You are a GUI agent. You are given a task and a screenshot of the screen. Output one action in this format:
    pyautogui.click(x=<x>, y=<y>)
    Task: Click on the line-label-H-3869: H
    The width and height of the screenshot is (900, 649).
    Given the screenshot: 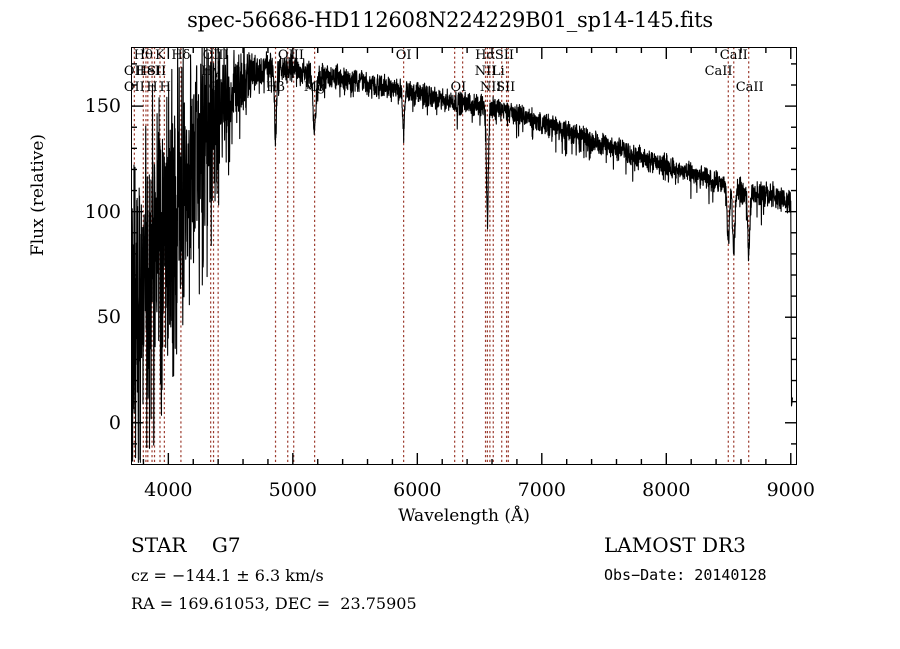 What is the action you would take?
    pyautogui.click(x=152, y=87)
    